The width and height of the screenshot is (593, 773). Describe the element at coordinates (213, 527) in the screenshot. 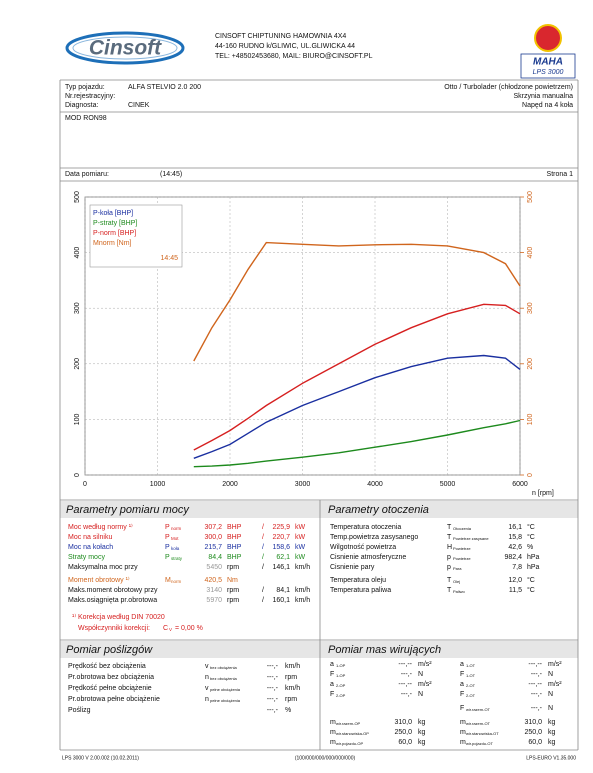

I see `value: 307,2` at that location.